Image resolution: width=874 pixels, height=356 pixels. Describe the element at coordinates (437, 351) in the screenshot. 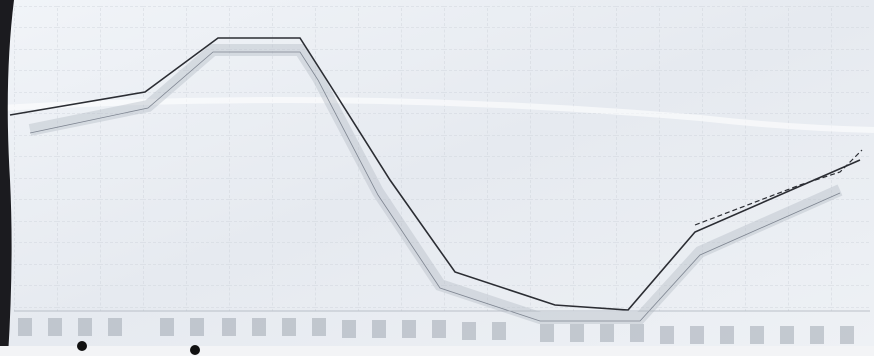

I see `paper-bottom` at that location.